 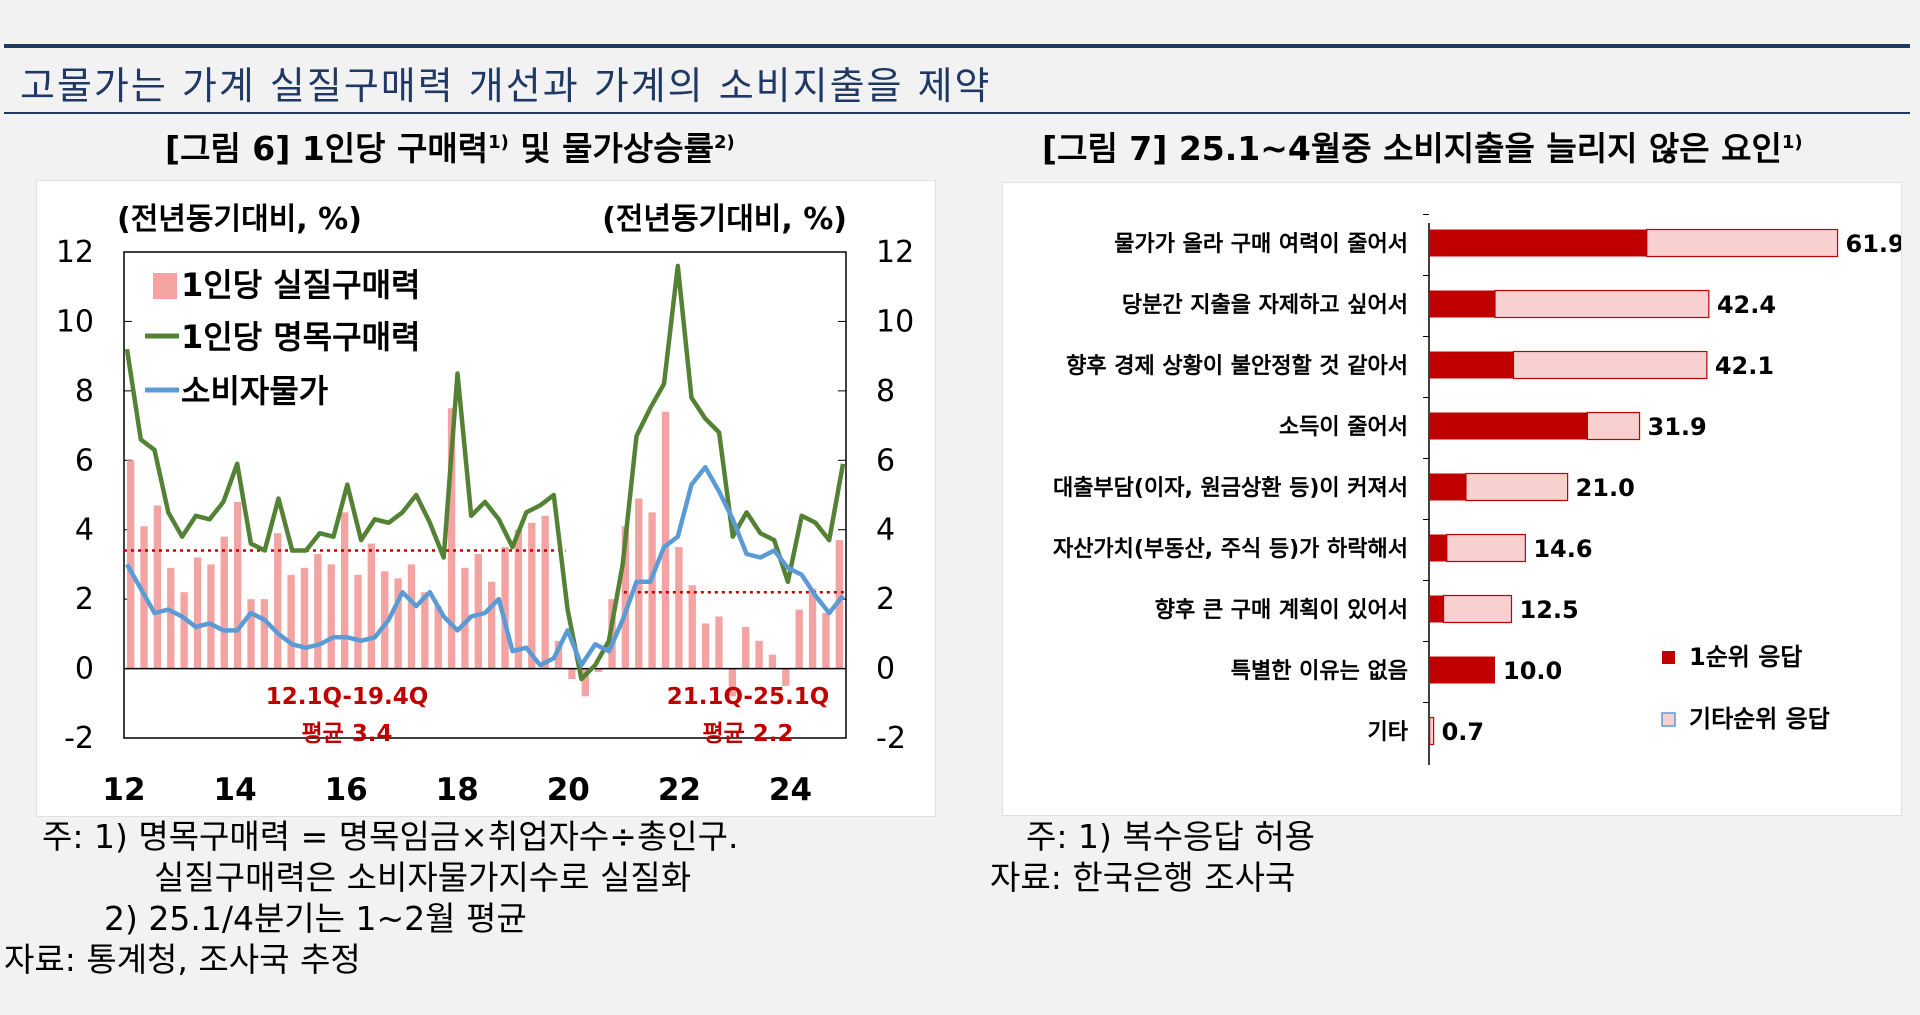 I want to click on category-label: 물가가 올라 구매 여력이 줄어서, so click(x=1261, y=244).